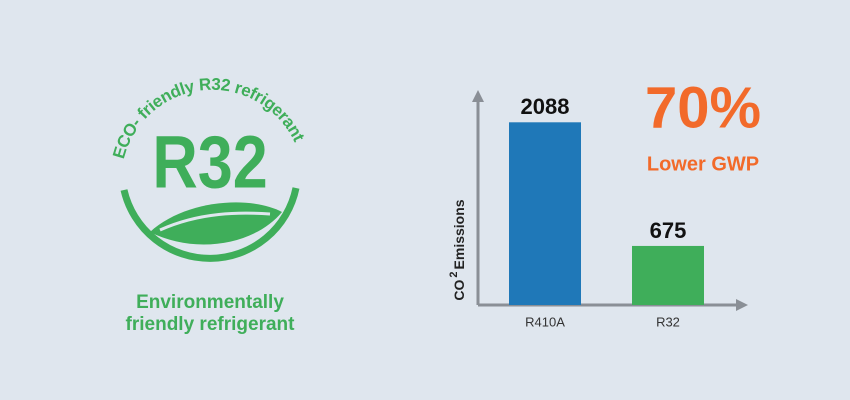 Image resolution: width=850 pixels, height=400 pixels. I want to click on callout-text: Lower GWP, so click(703, 164).